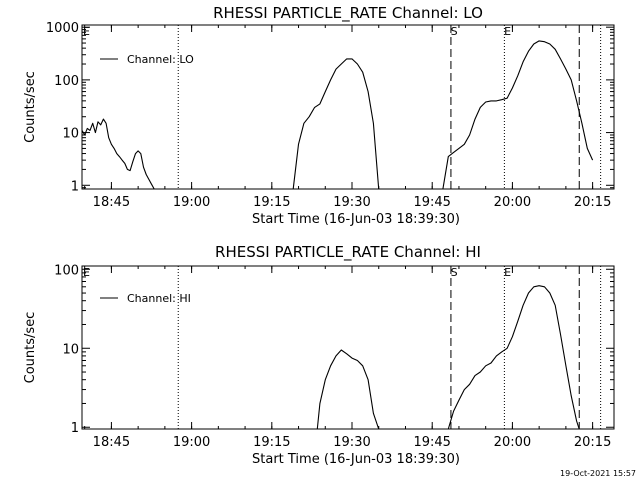 This screenshot has height=480, width=640. I want to click on y-tick-label: 1000, so click(62, 28).